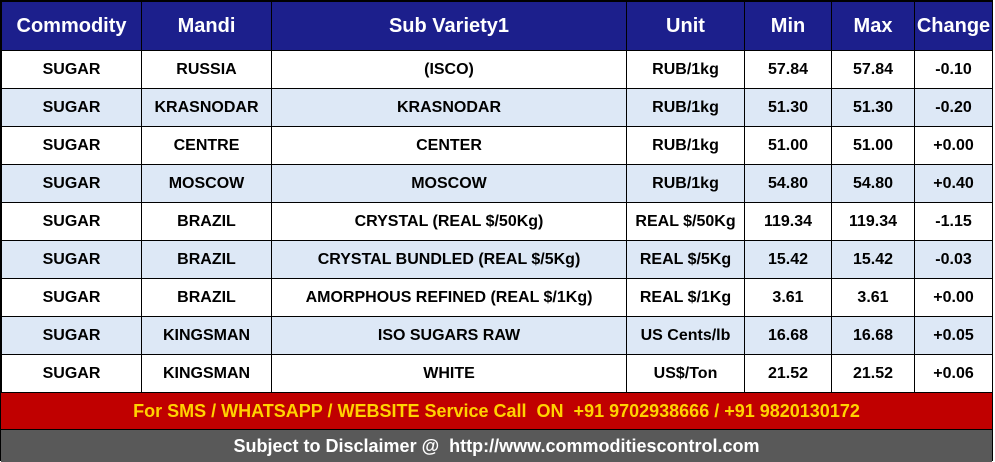 Image resolution: width=995 pixels, height=462 pixels. I want to click on table-cell: CENTER, so click(449, 145).